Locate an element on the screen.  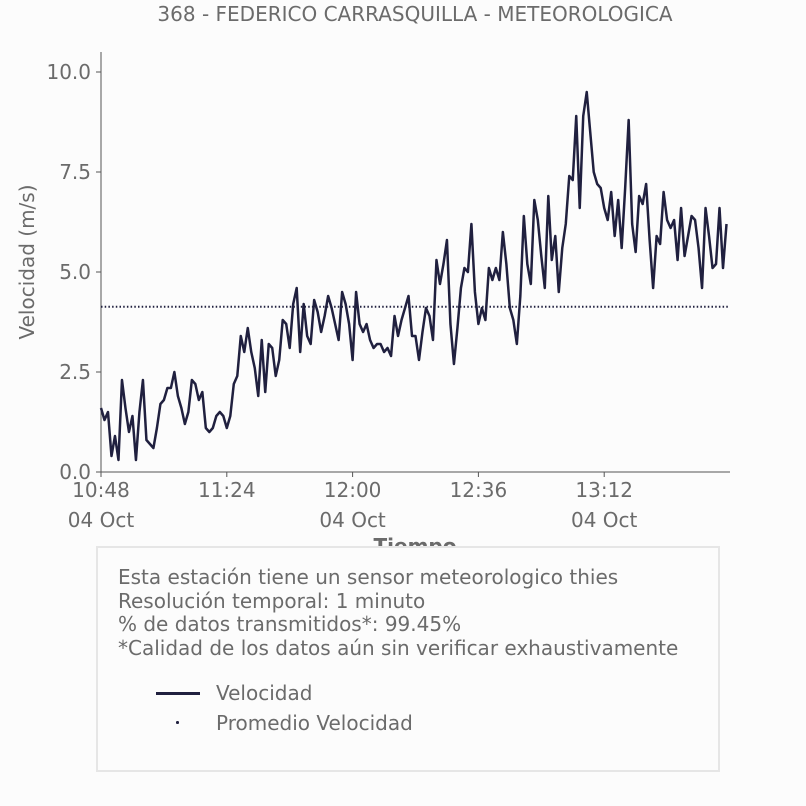
x-tick-label: 11:24 is located at coordinates (227, 490).